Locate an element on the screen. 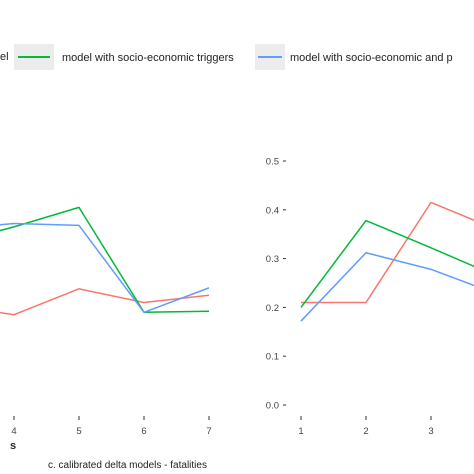 The width and height of the screenshot is (474, 474). legend-label-3: model with socio-economic and p is located at coordinates (371, 58).